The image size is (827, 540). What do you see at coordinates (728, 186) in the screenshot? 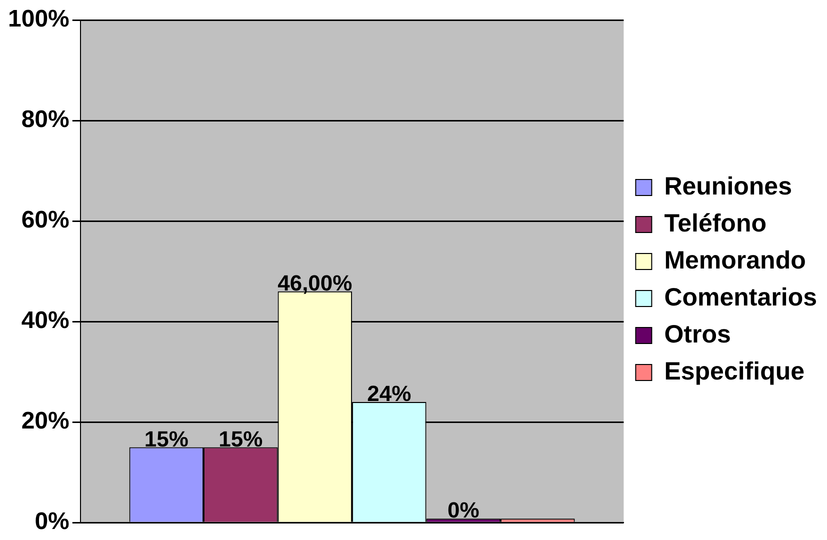
I see `legend-label: Reuniones` at bounding box center [728, 186].